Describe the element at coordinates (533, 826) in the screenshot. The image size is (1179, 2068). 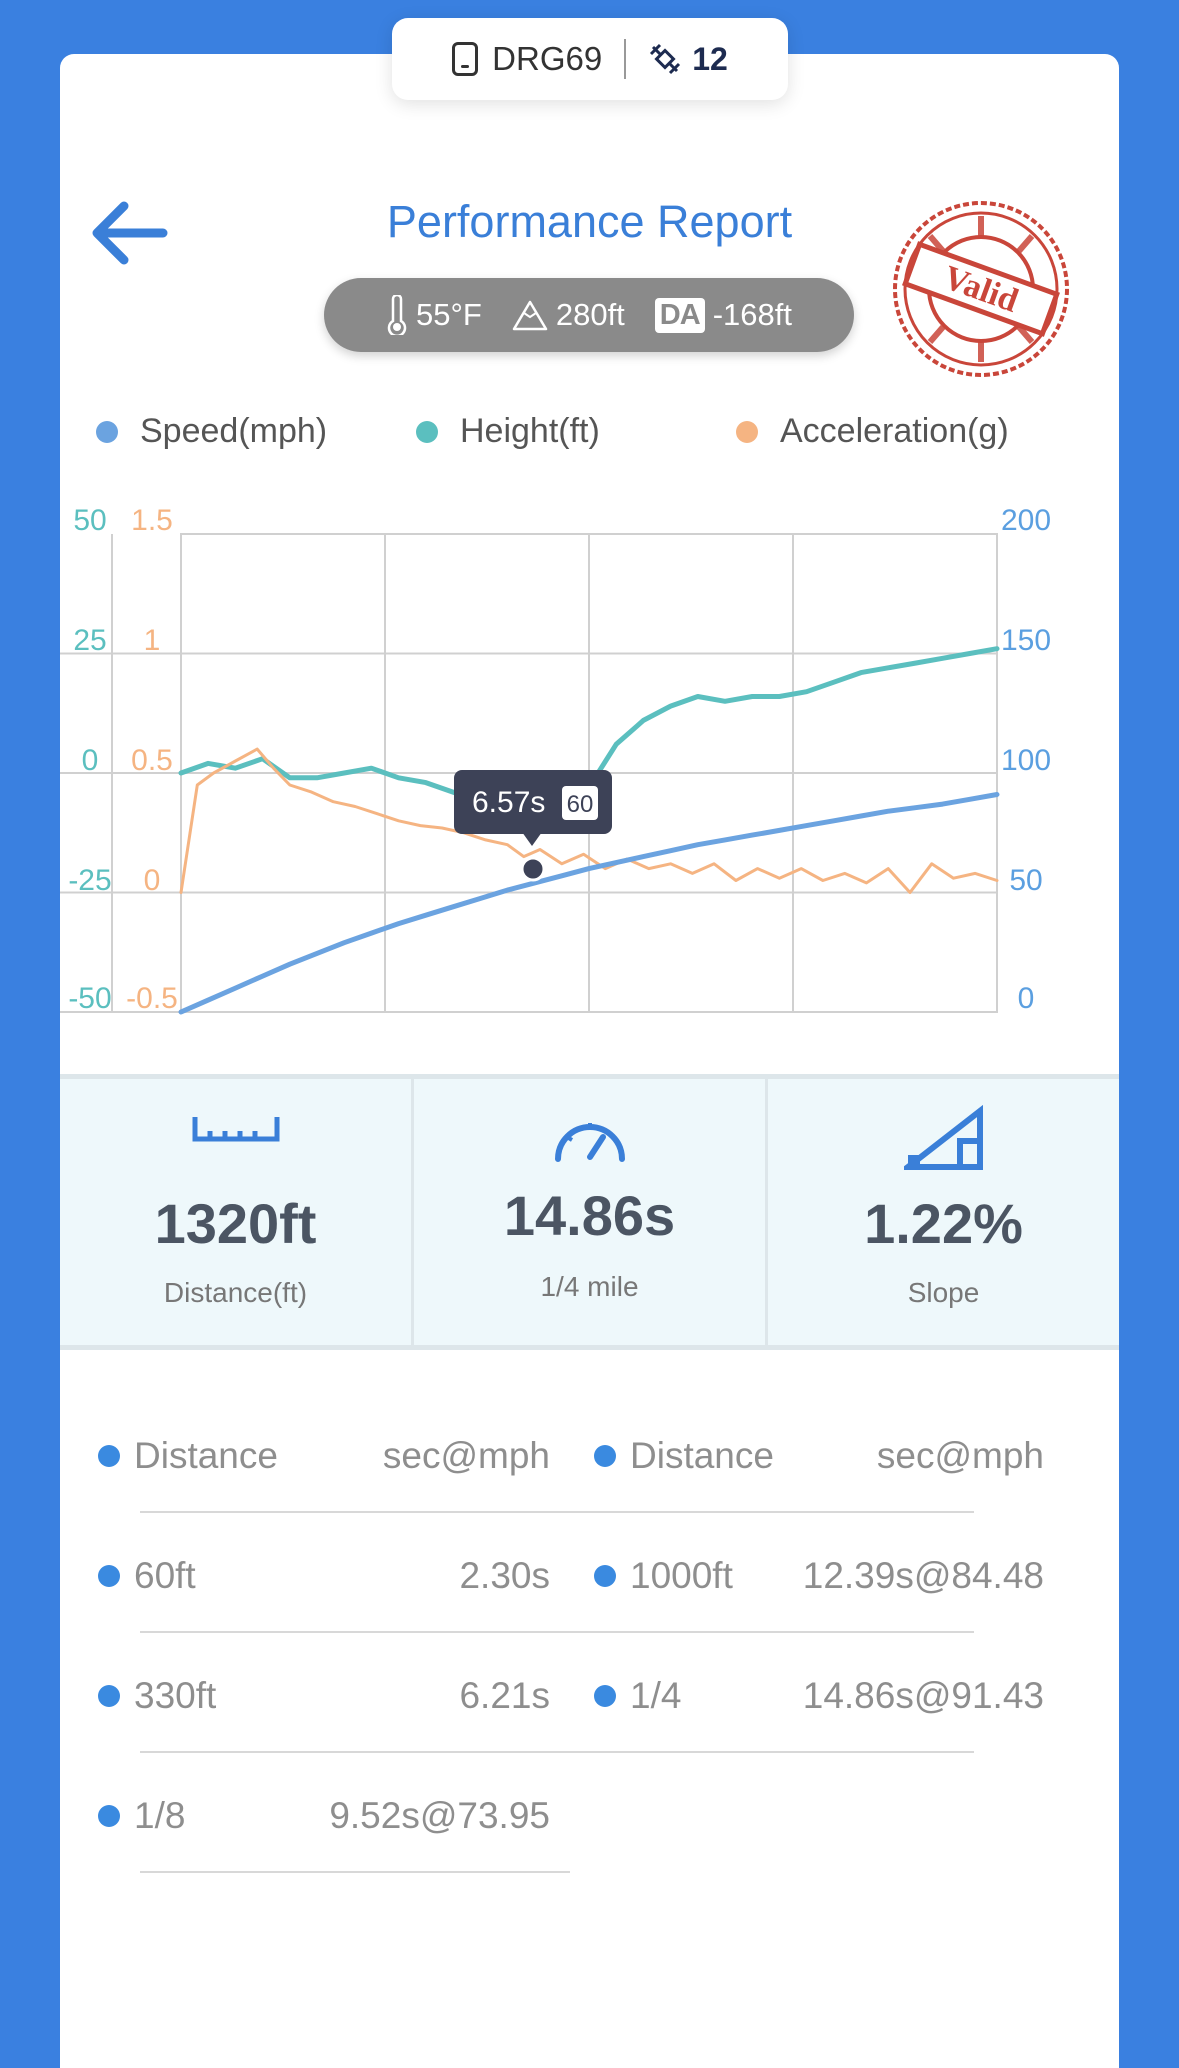
I see `chart-tooltip: 6.57s 60` at that location.